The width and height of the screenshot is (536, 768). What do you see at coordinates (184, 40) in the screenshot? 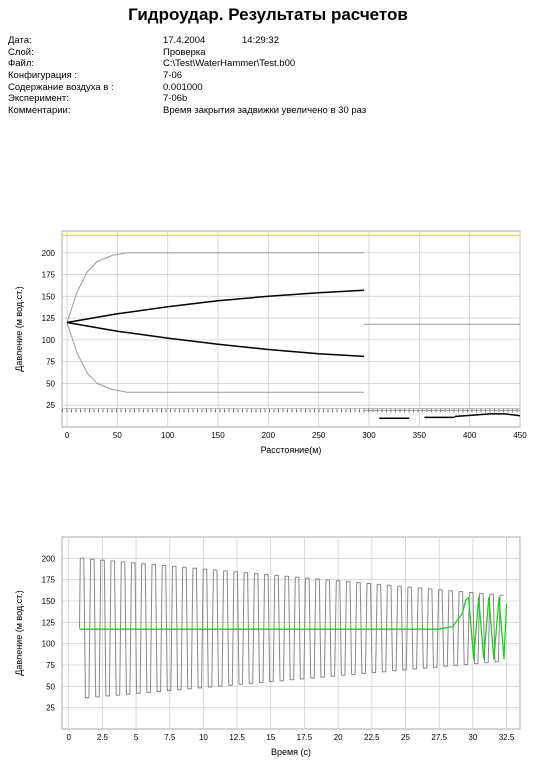
I see `info-value: 17.4.2004` at bounding box center [184, 40].